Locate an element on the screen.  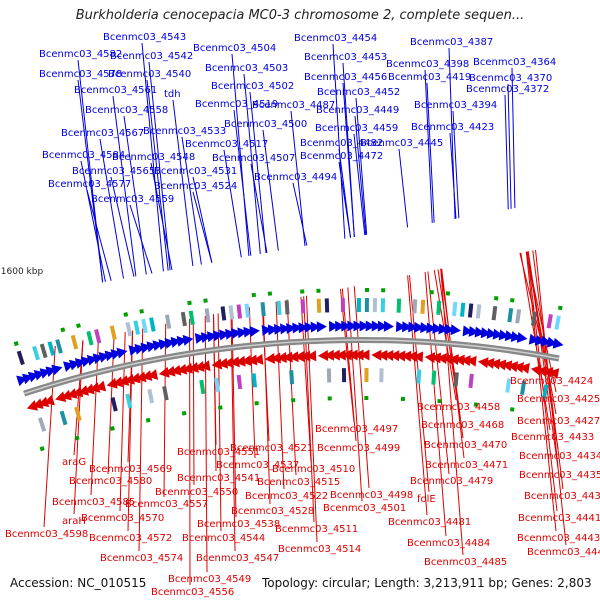
forward-gene-label: Bcenmc03_4503 is located at coordinates (246, 68).